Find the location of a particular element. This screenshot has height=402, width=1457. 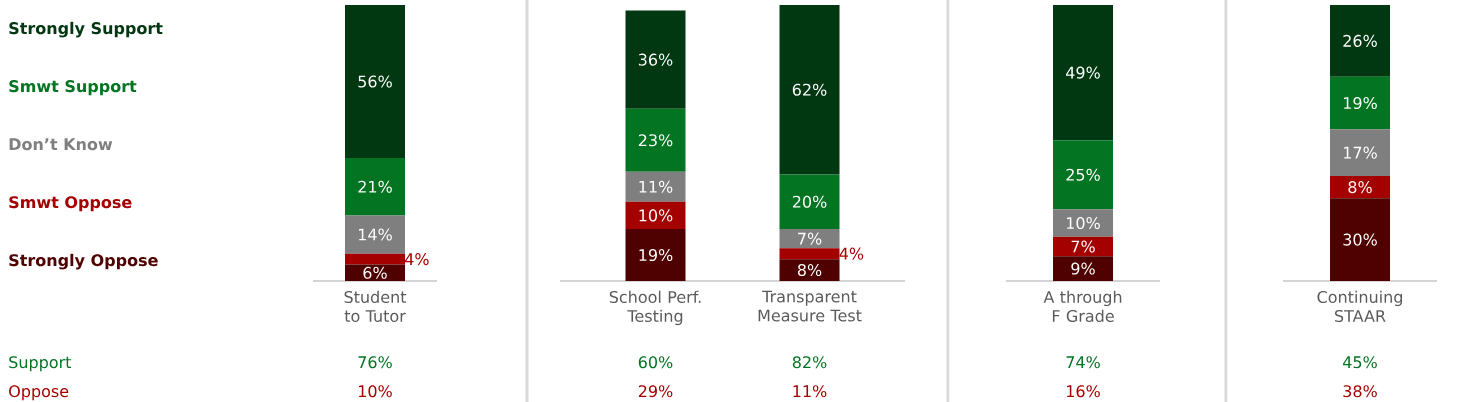

text: Smwt Oppose is located at coordinates (70, 204).